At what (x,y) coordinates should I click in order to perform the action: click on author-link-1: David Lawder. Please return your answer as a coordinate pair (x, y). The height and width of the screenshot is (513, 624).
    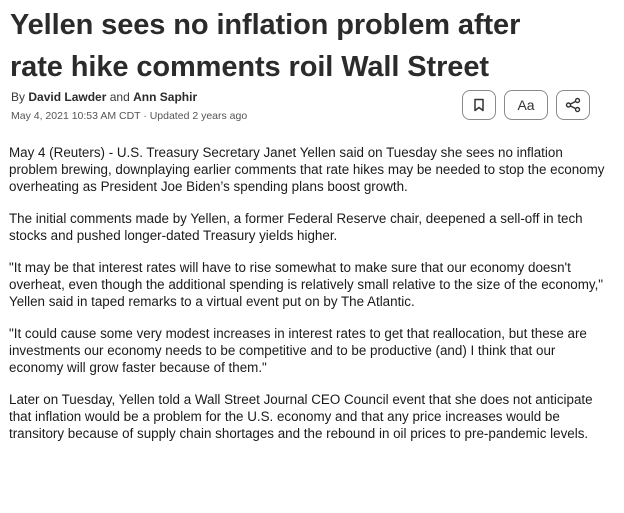
    Looking at the image, I should click on (67, 97).